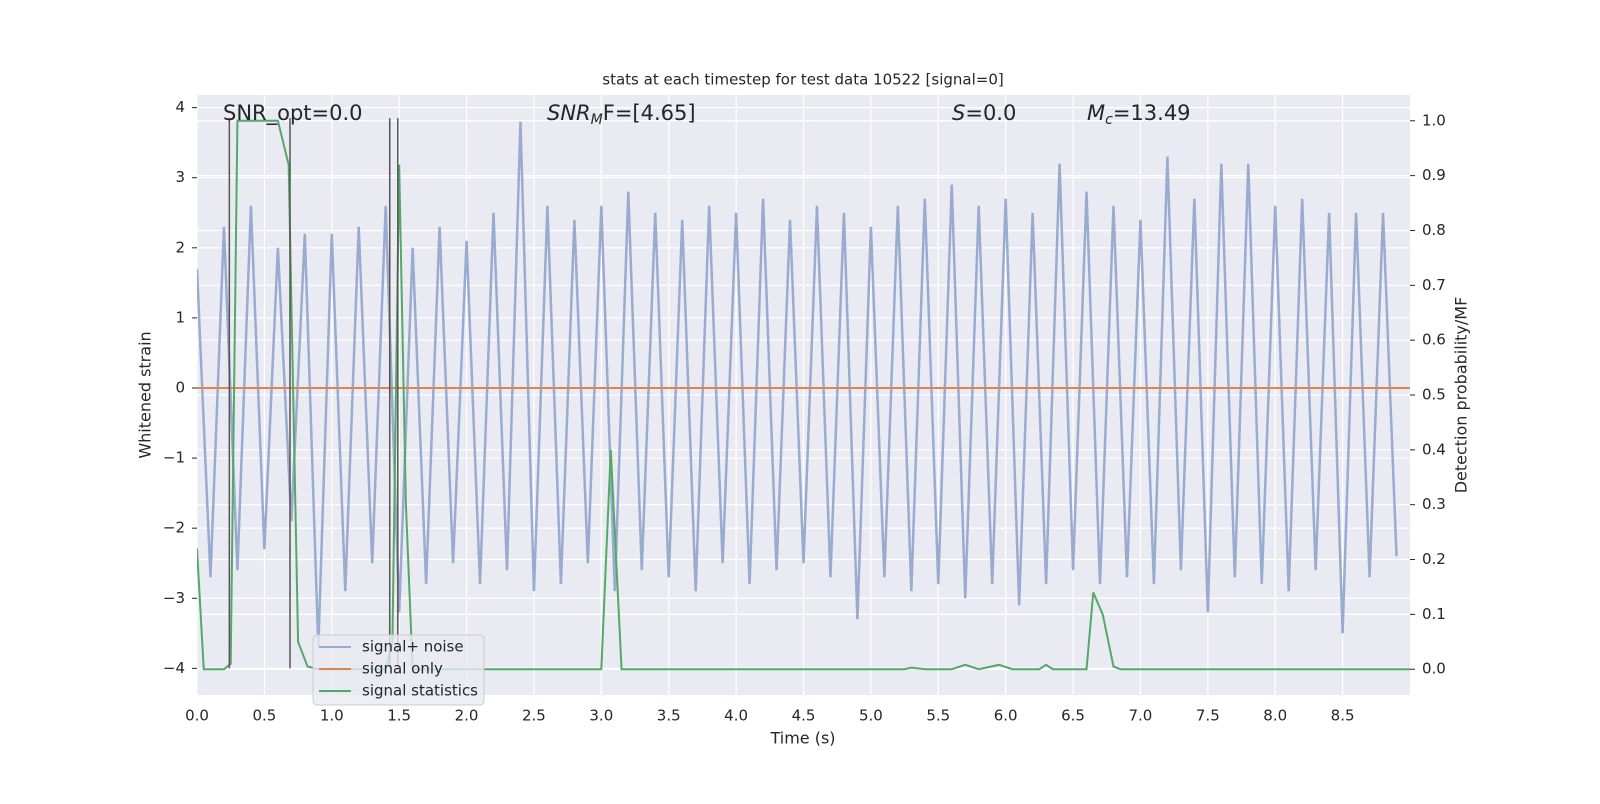  Describe the element at coordinates (1434, 230) in the screenshot. I see `y2-tick-label: 0.8` at that location.